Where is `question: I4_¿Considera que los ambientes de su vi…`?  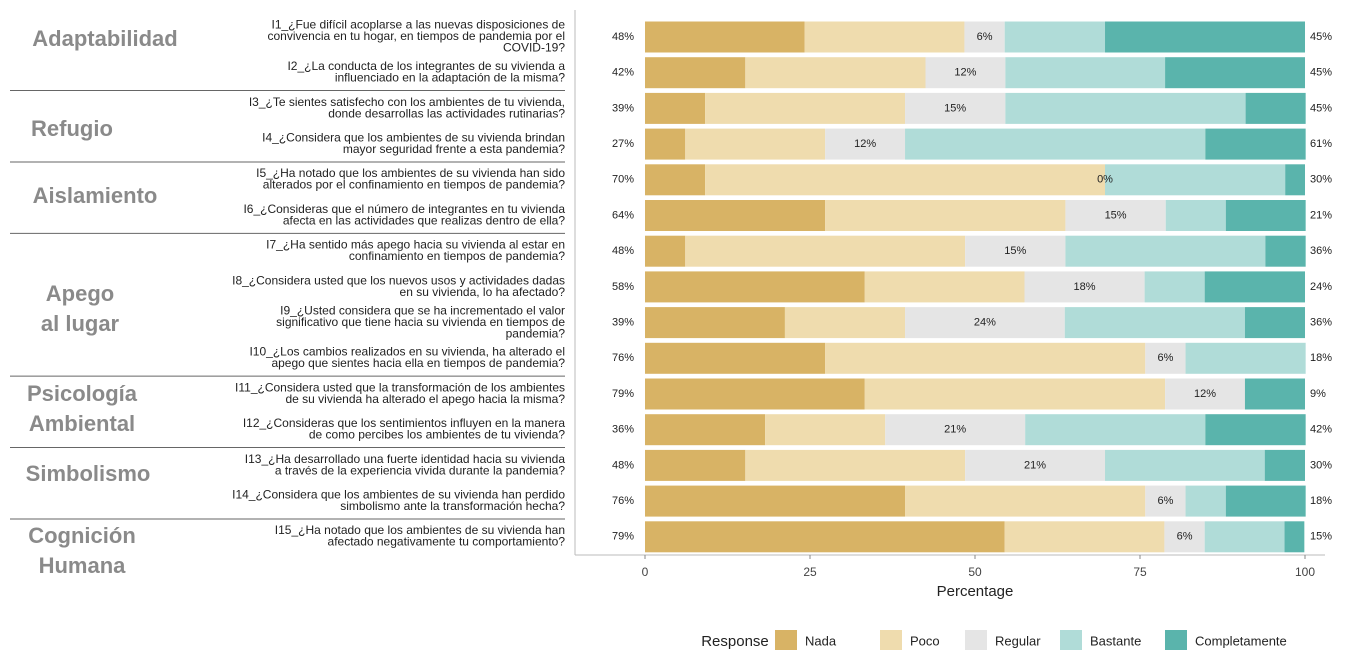 question: I4_¿Considera que los ambientes de su vi… is located at coordinates (413, 138).